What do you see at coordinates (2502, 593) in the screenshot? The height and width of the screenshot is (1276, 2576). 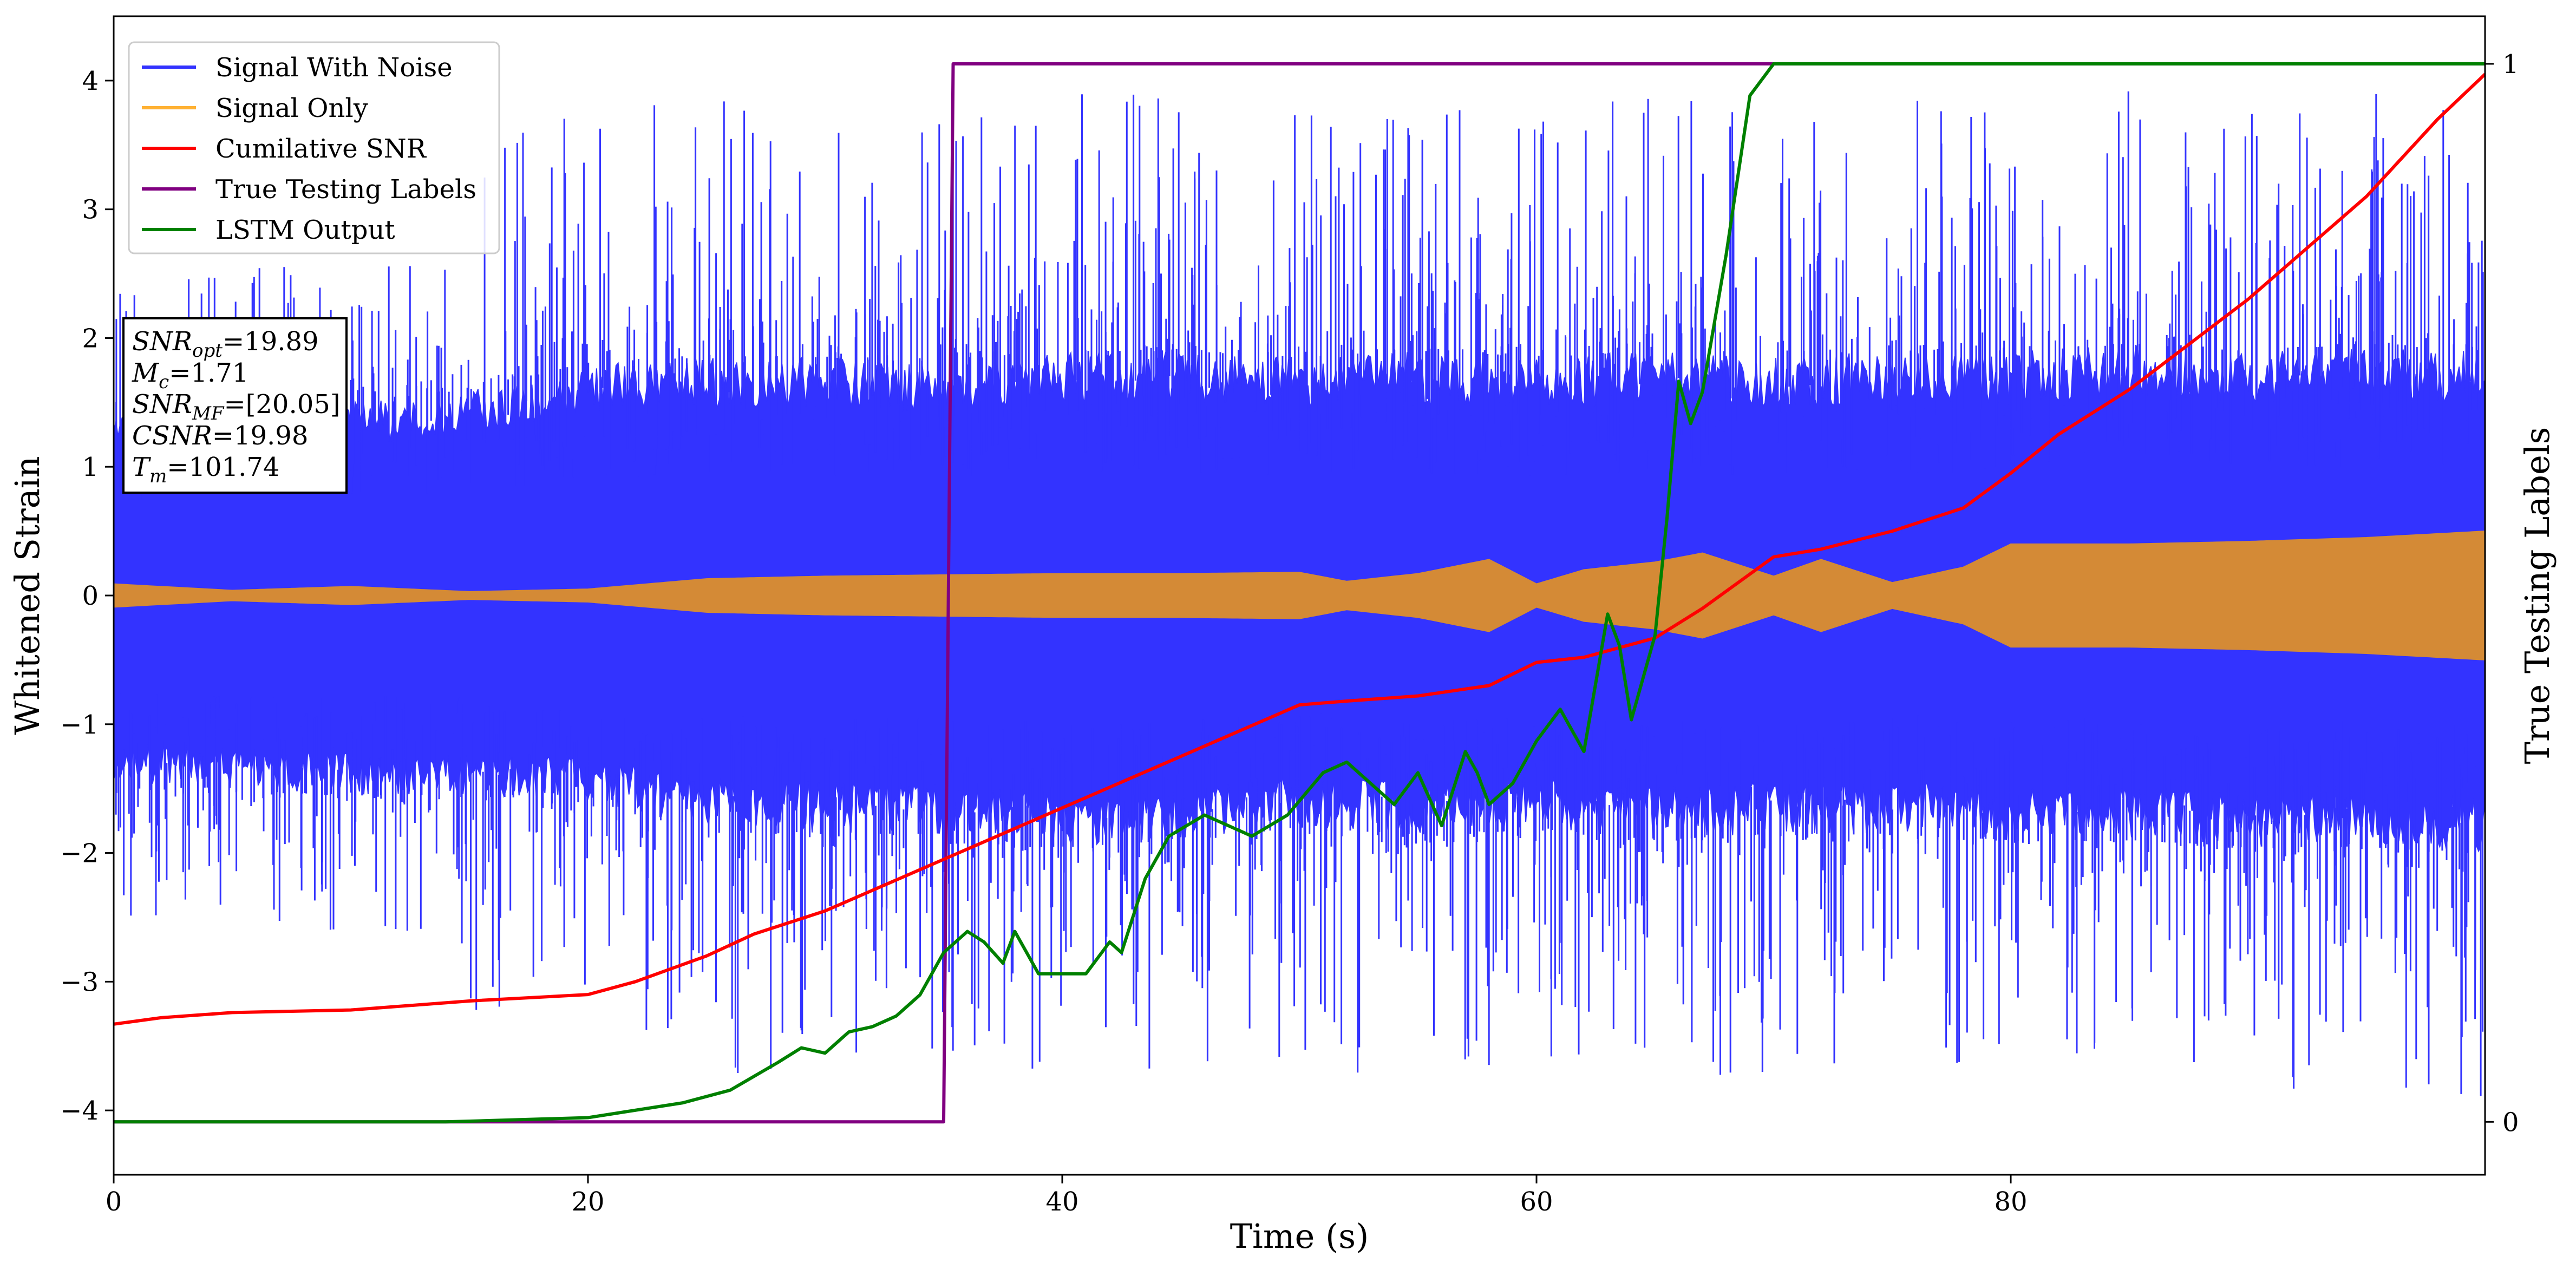 I see `y-axis-right: 01` at bounding box center [2502, 593].